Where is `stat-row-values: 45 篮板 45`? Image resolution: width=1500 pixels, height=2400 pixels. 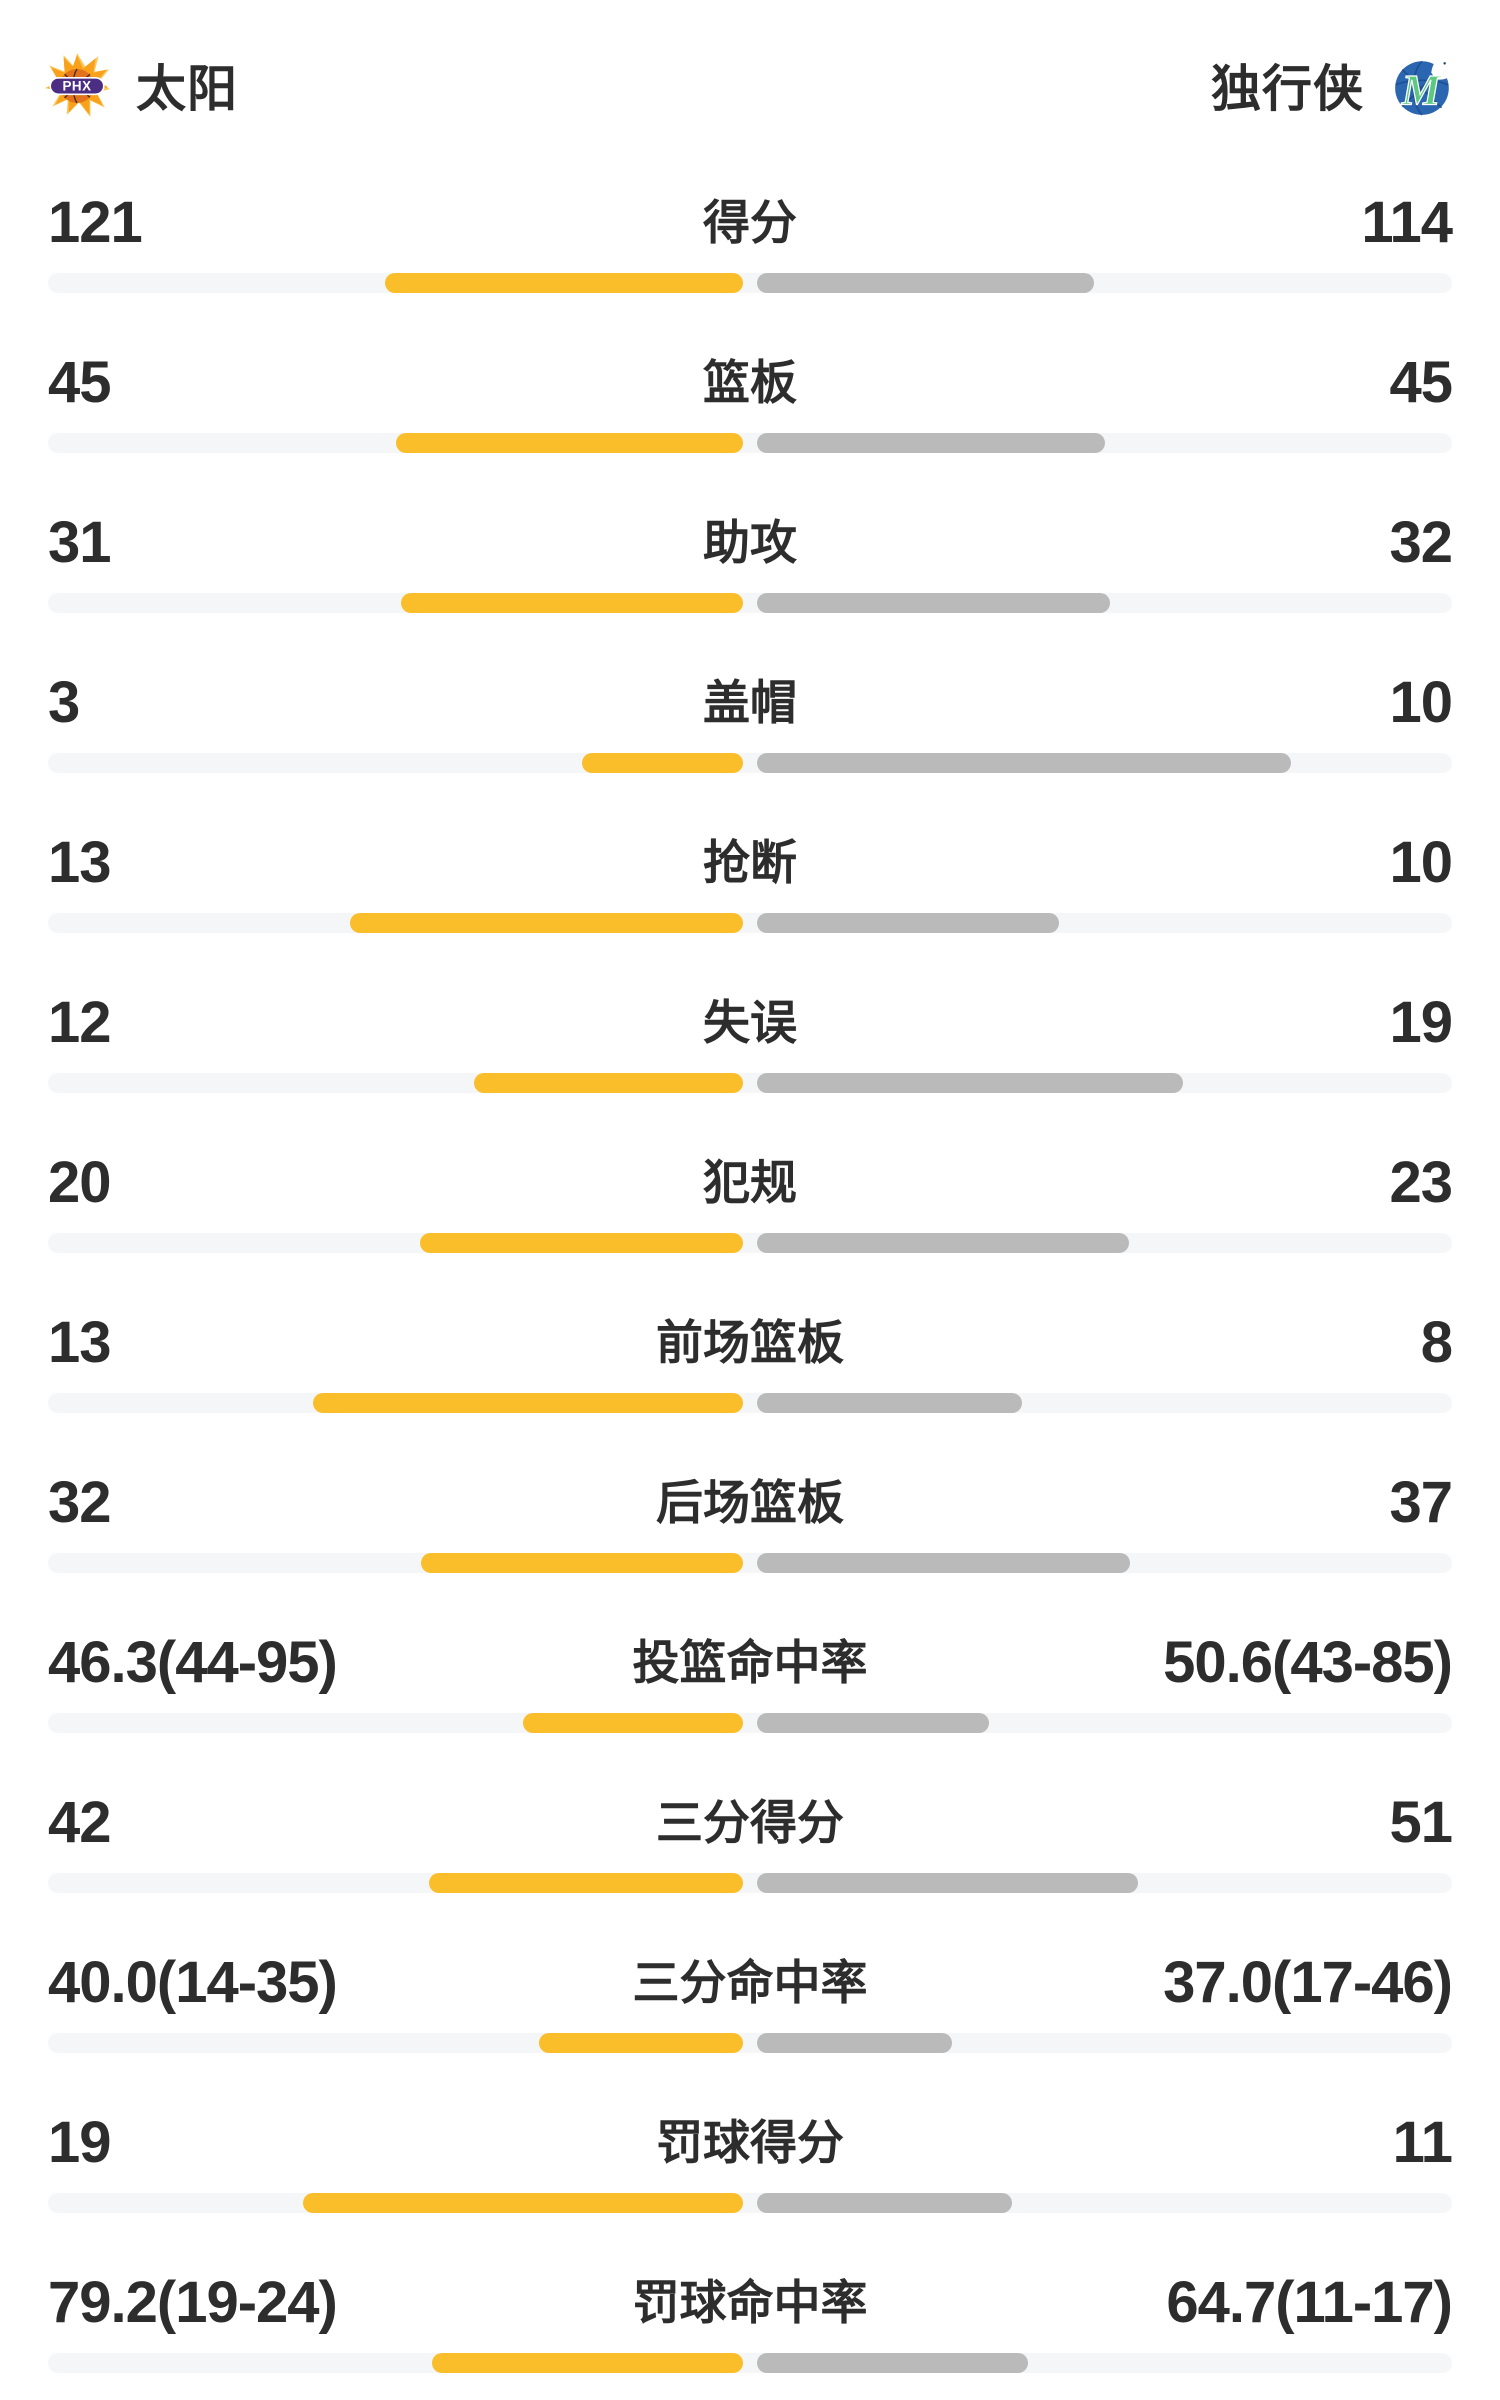
stat-row-values: 45 篮板 45 is located at coordinates (750, 382).